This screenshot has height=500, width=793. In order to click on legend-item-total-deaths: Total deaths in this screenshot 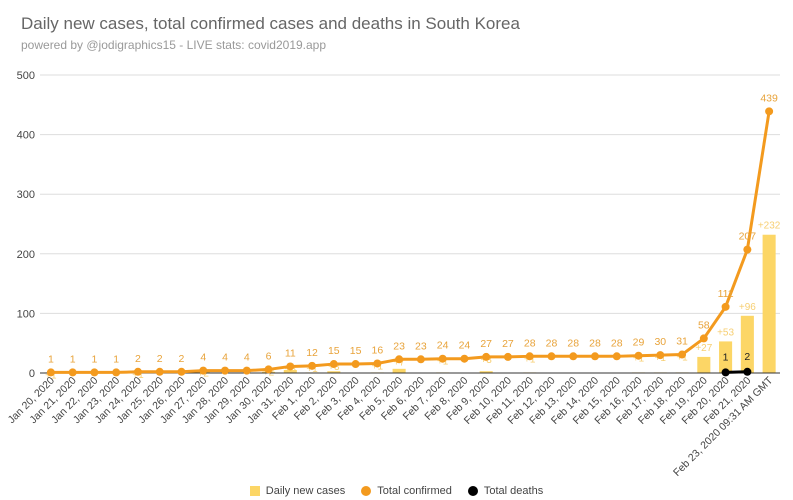, I will do `click(505, 491)`.